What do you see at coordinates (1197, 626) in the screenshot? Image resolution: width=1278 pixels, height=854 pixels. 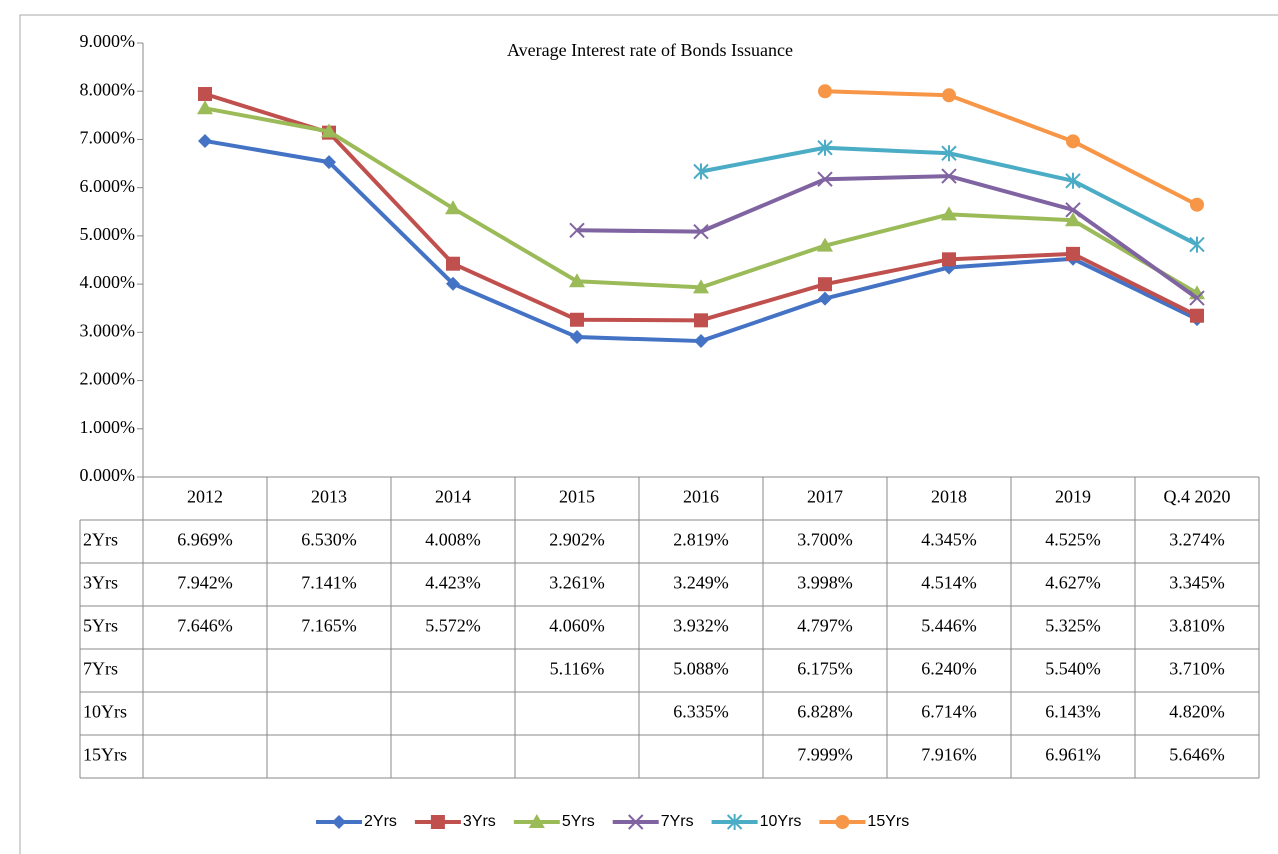 I see `table-value: 3.810%` at bounding box center [1197, 626].